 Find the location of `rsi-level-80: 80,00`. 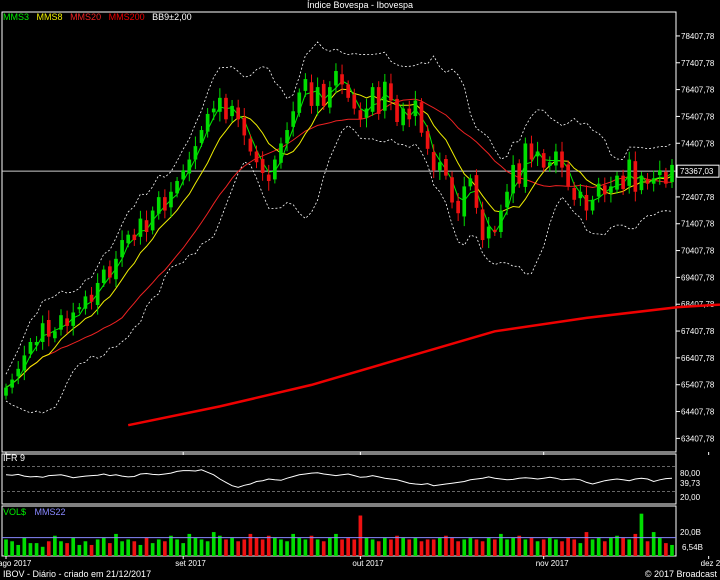

rsi-level-80: 80,00 is located at coordinates (690, 473).